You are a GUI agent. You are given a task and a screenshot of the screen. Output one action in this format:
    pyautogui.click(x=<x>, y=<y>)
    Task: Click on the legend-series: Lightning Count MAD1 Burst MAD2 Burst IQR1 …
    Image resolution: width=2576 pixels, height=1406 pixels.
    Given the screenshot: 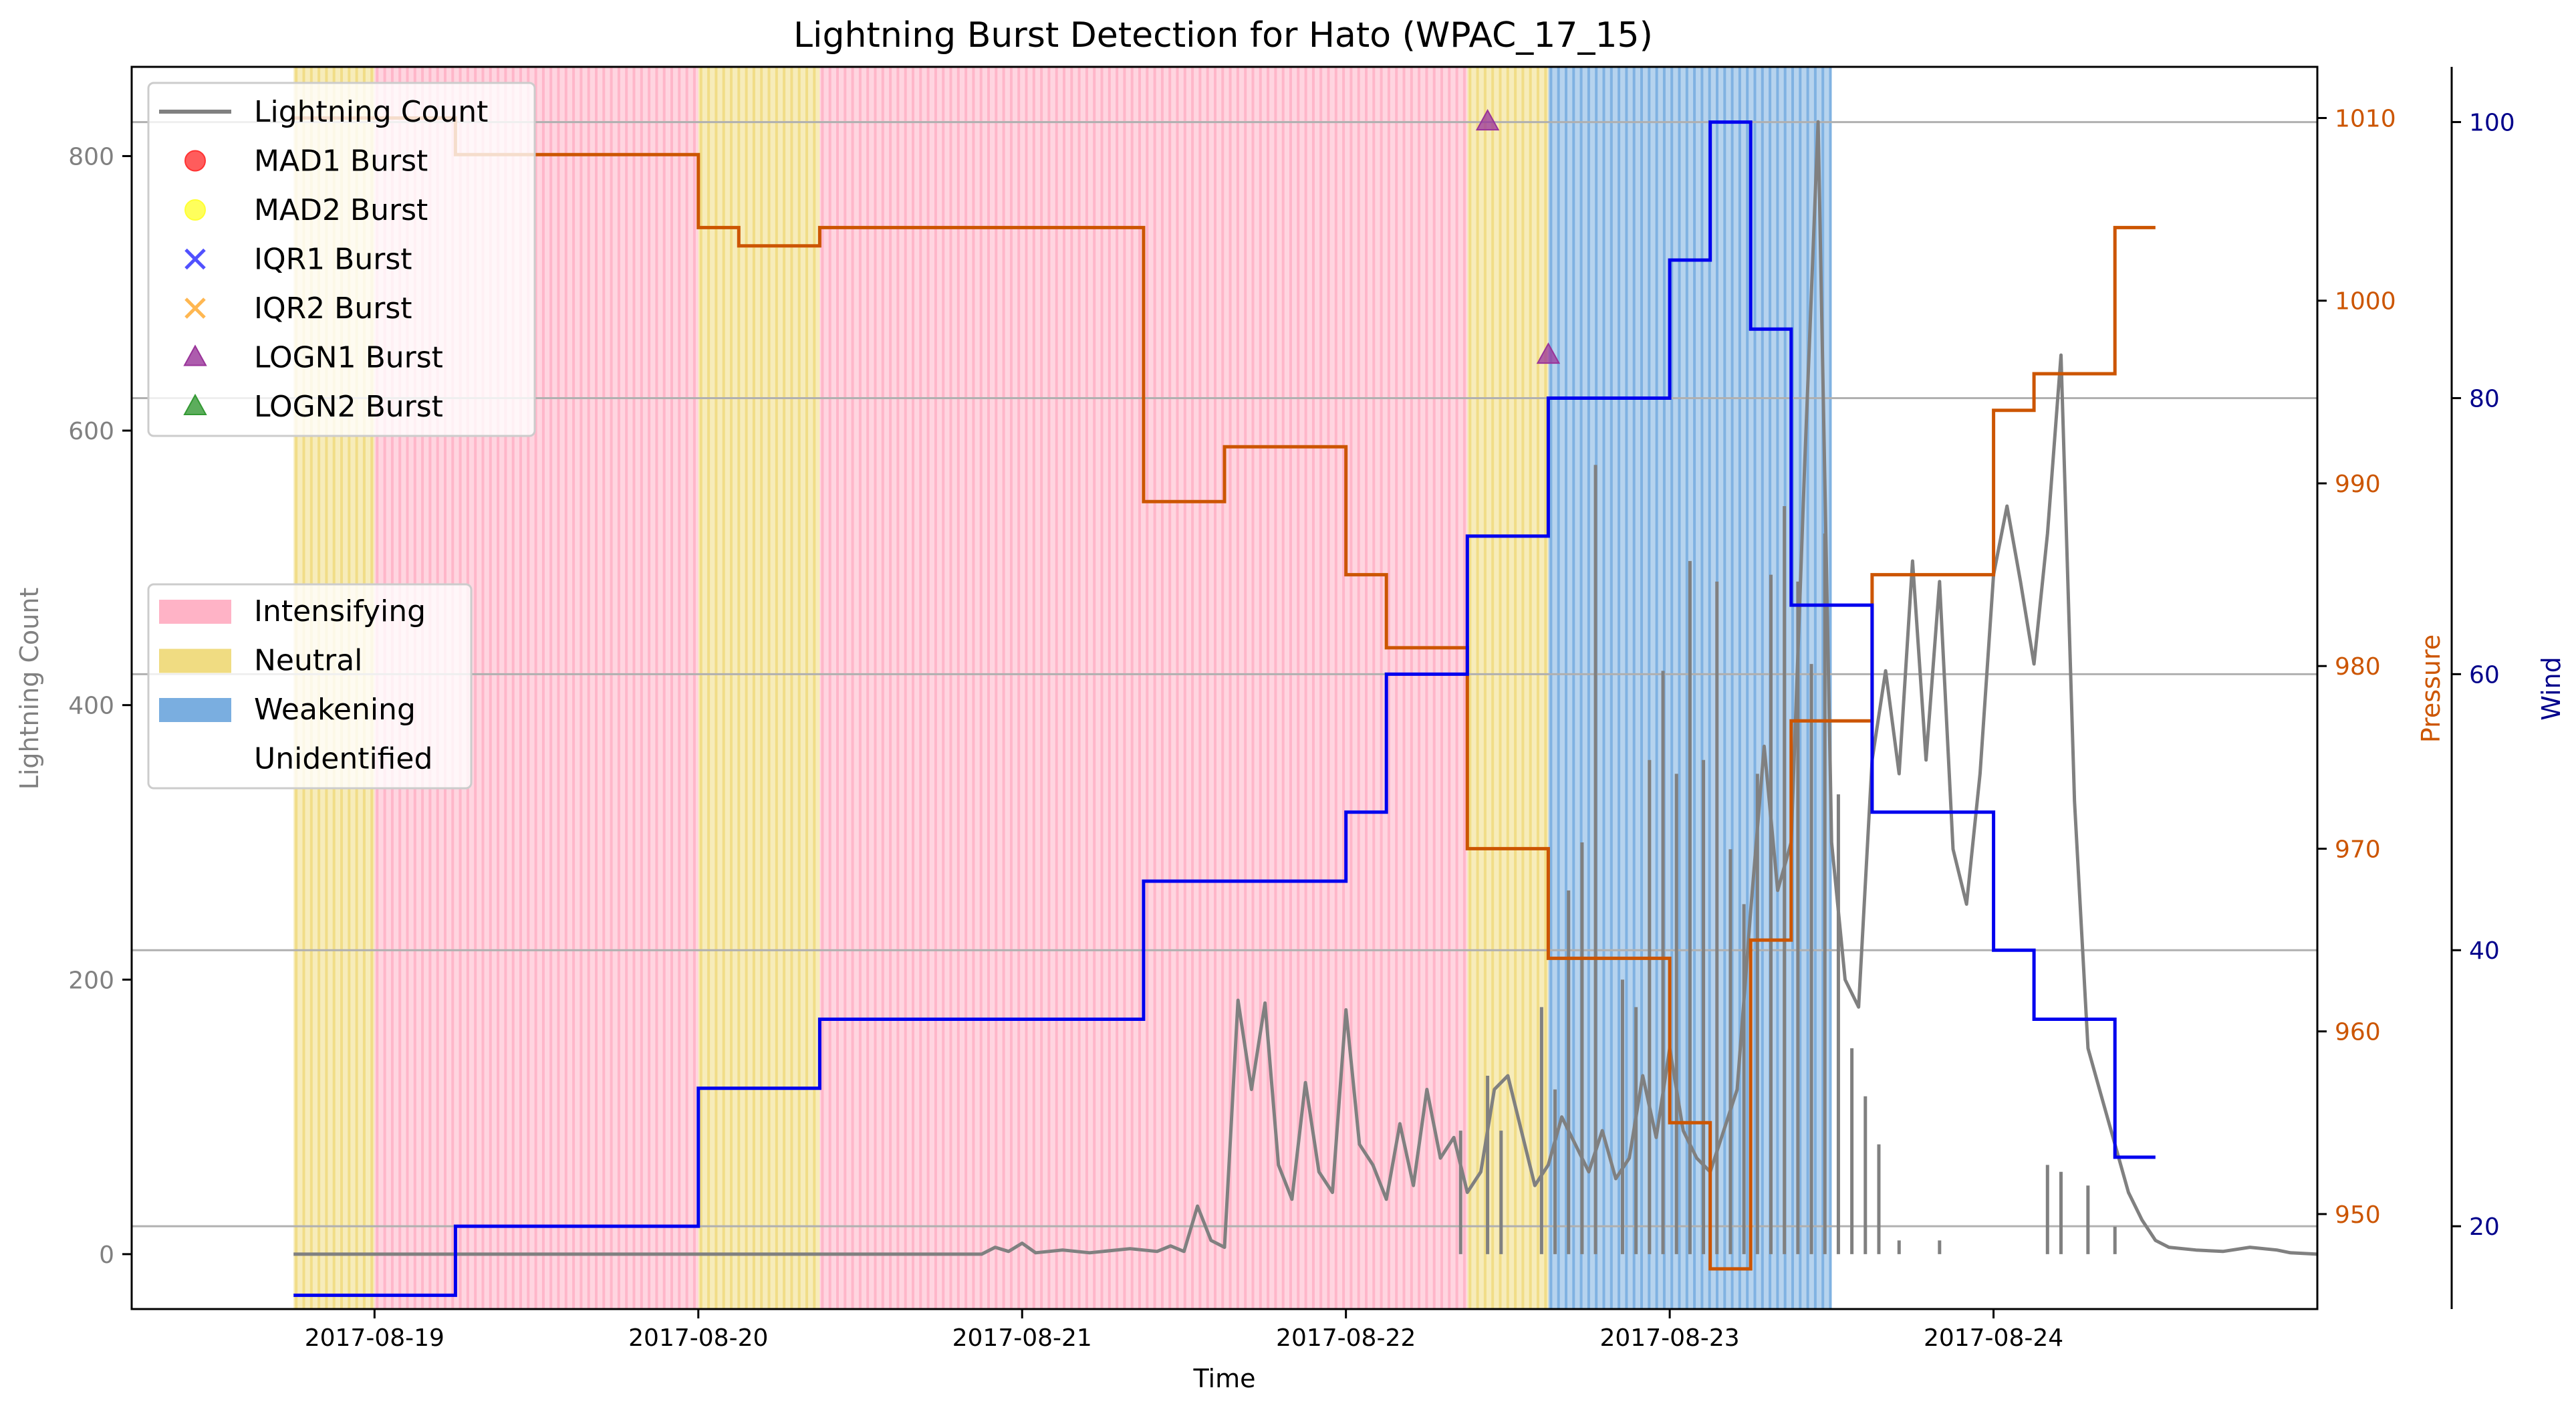 What is the action you would take?
    pyautogui.click(x=341, y=259)
    